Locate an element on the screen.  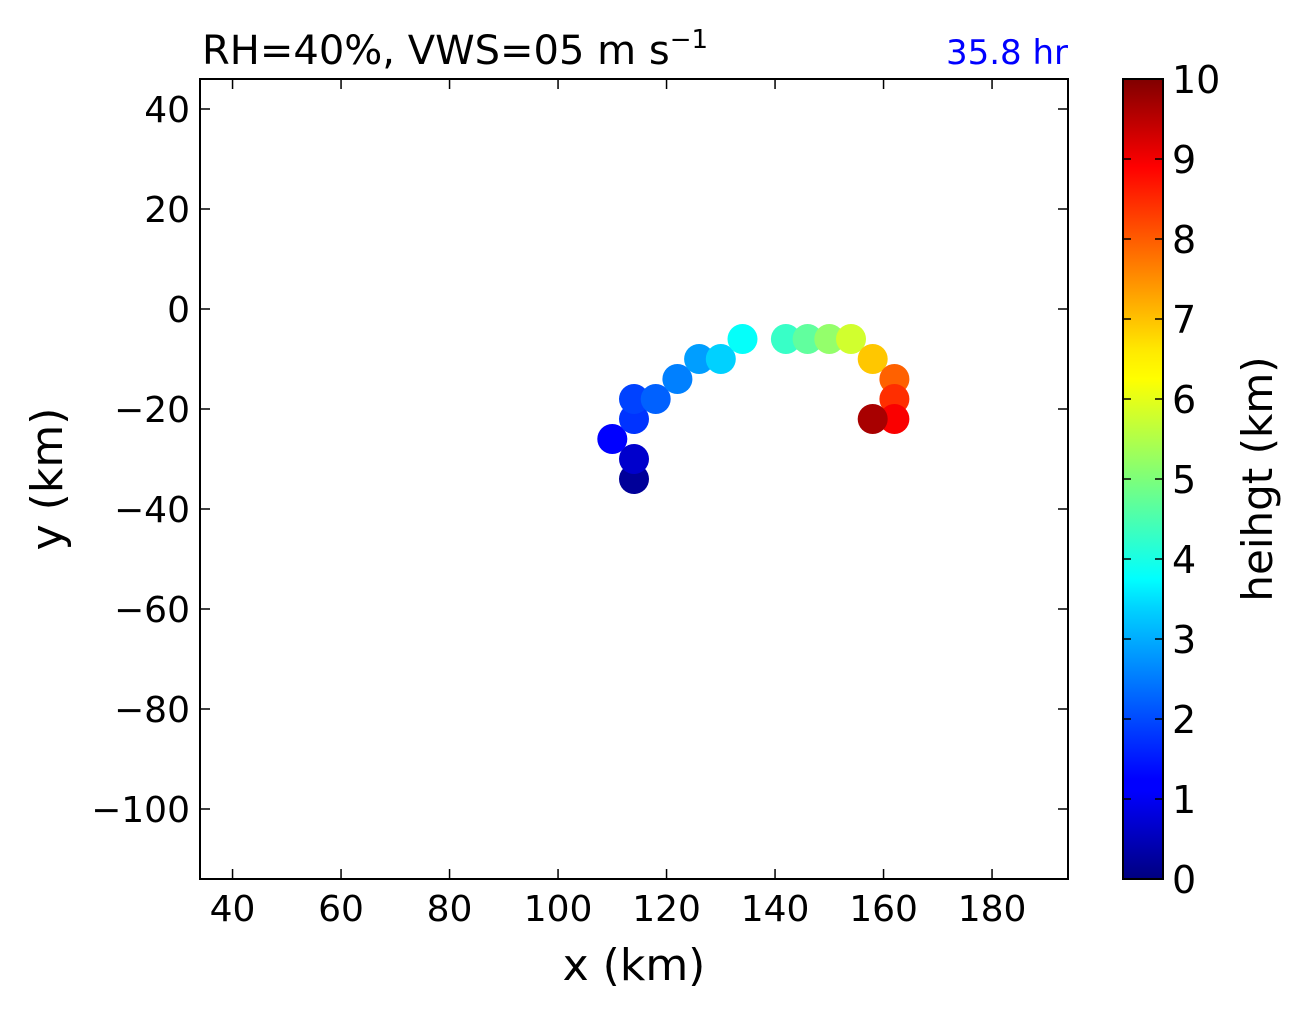
y-tick-label: 0 is located at coordinates (178, 310).